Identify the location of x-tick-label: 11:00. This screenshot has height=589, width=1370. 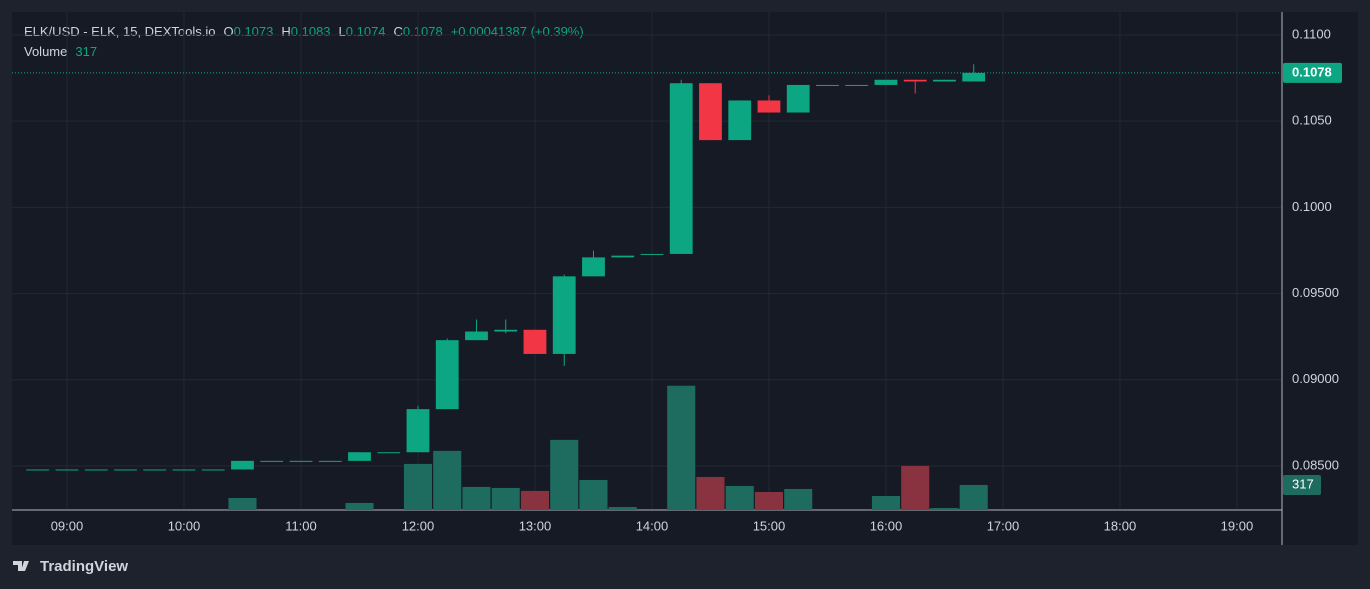
(301, 525).